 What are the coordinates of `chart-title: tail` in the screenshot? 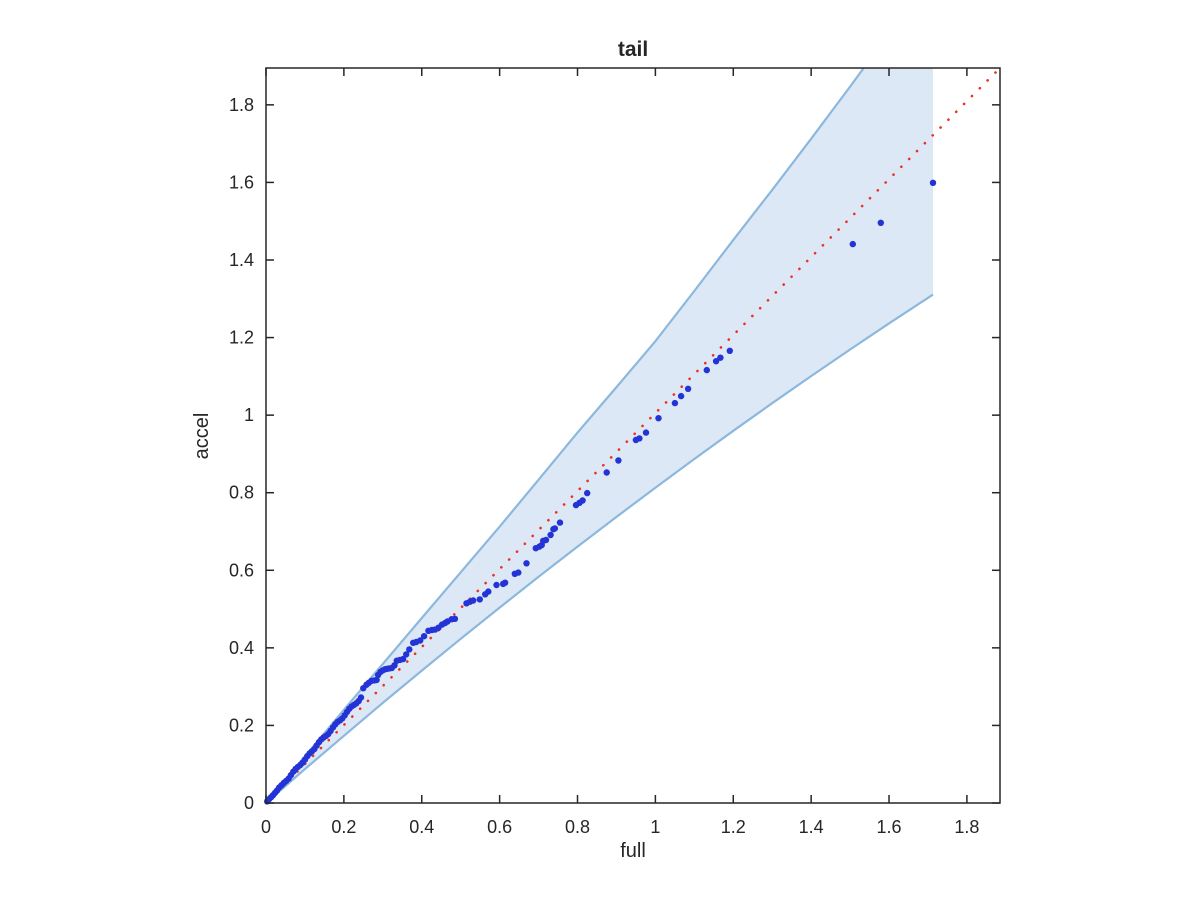 It's located at (633, 49).